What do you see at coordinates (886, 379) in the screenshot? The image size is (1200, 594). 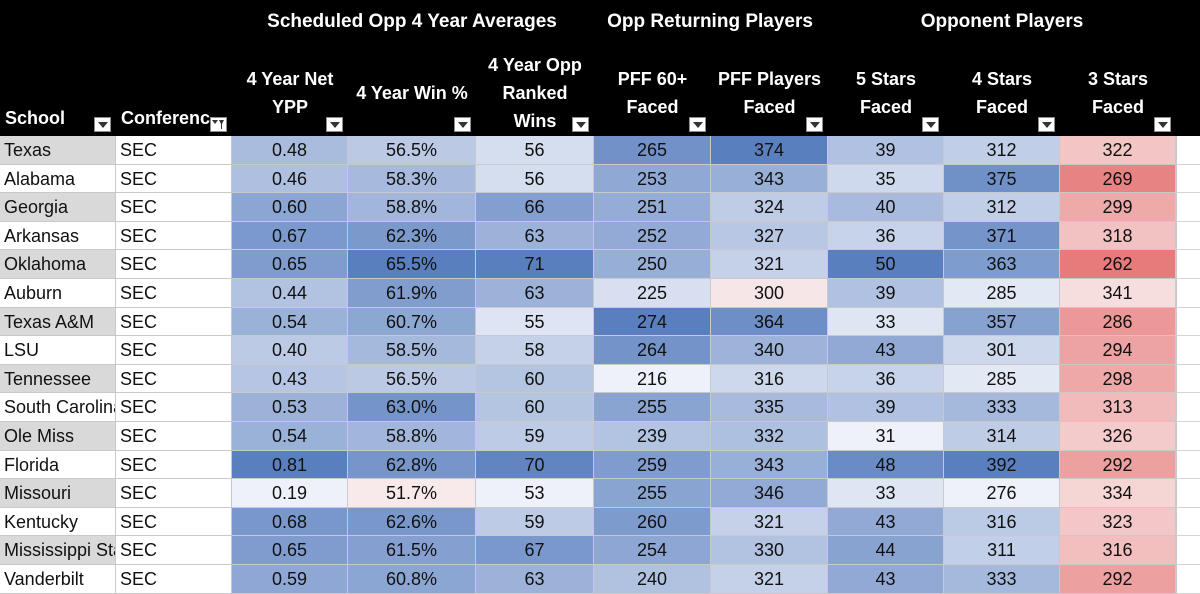 I see `cell-stars5: 36` at bounding box center [886, 379].